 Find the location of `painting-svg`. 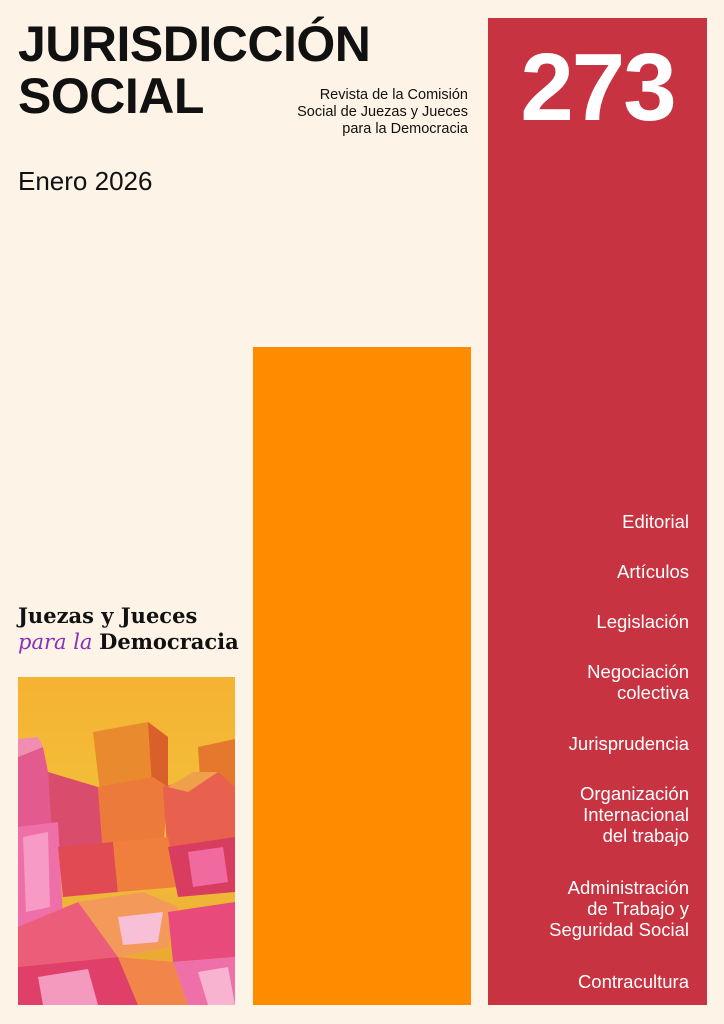

painting-svg is located at coordinates (126, 841).